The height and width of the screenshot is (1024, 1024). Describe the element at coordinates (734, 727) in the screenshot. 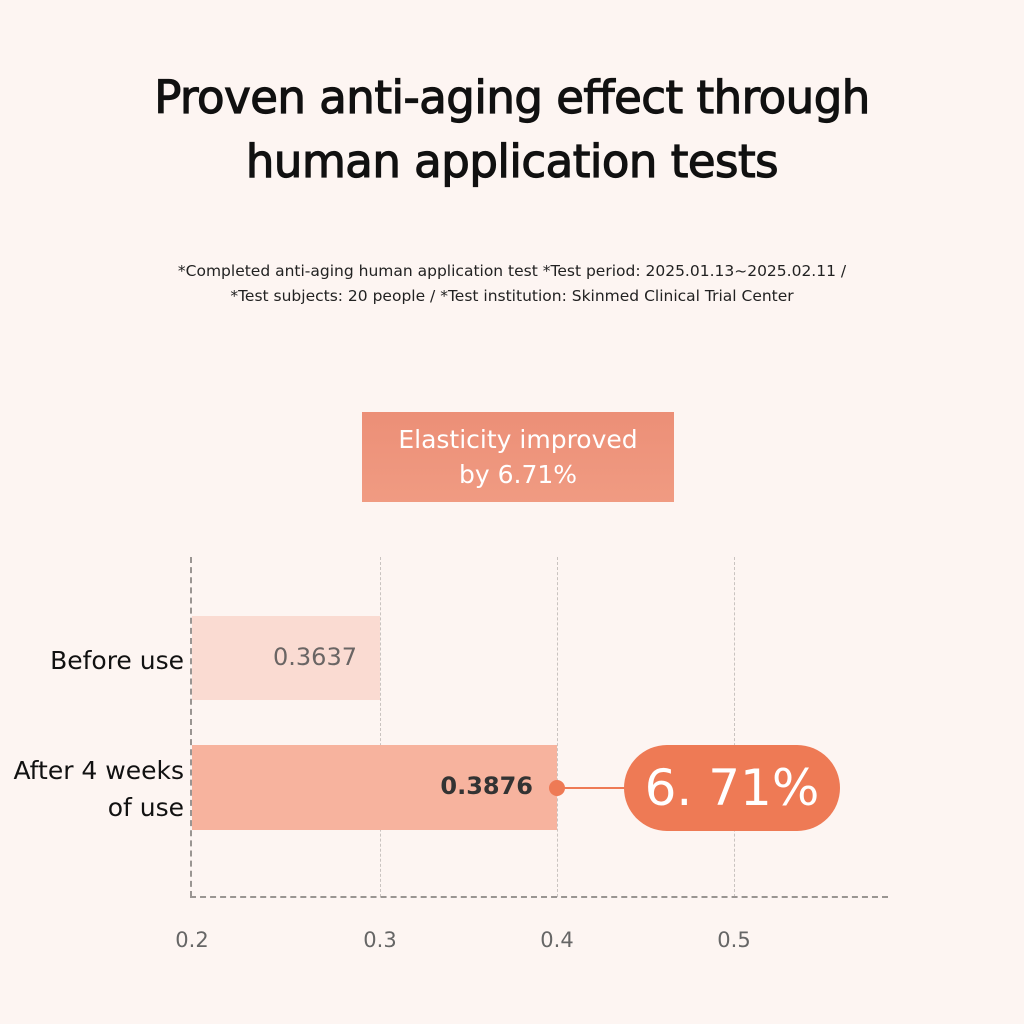

I see `gridline-0.5` at that location.